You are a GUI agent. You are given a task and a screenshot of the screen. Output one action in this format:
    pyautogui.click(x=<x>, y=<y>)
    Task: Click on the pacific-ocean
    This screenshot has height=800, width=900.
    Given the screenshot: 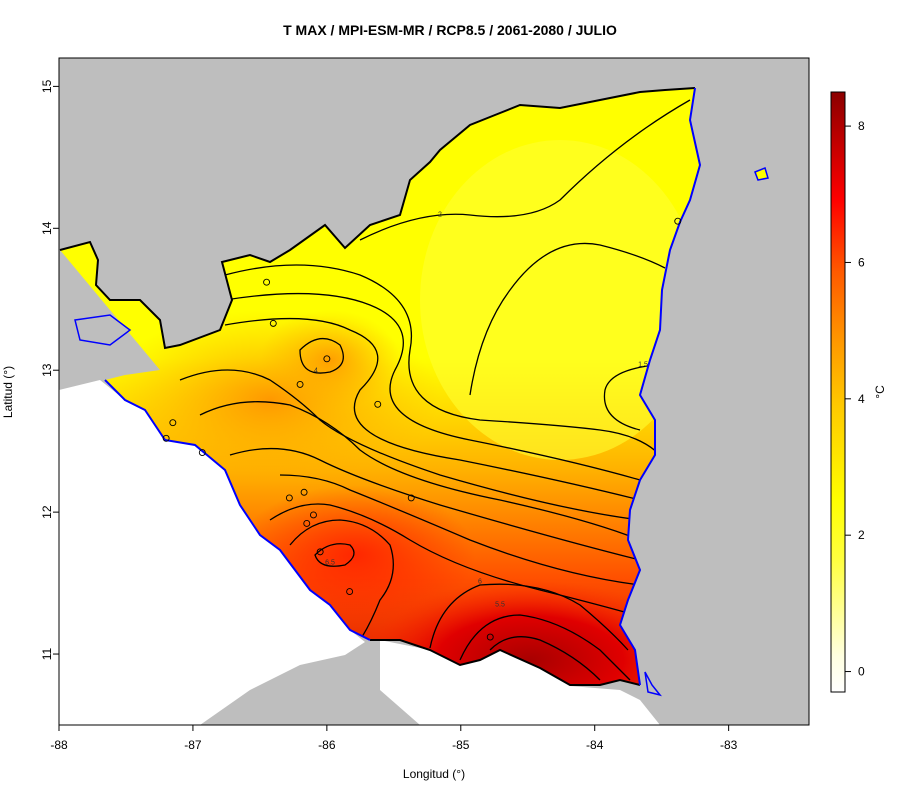 What is the action you would take?
    pyautogui.click(x=212, y=552)
    